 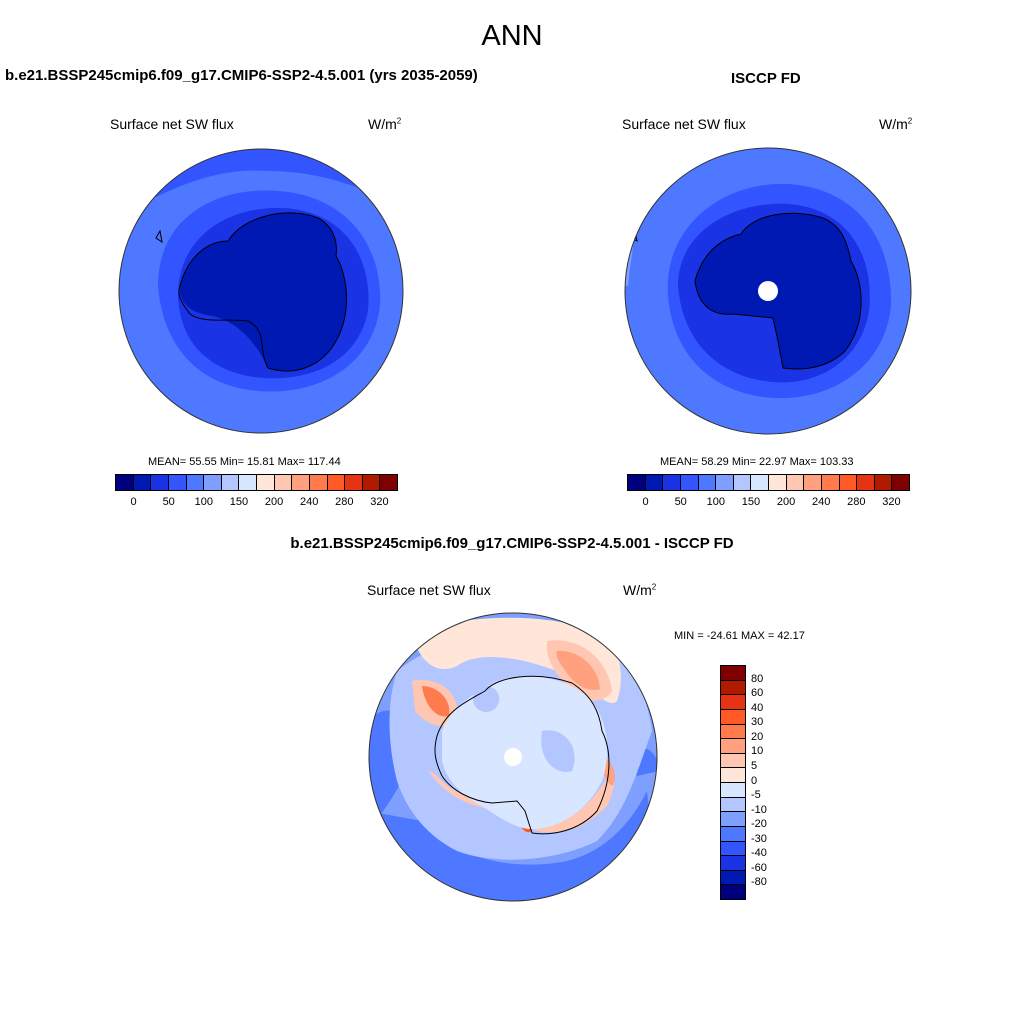 I want to click on model-polar-map, so click(x=261, y=291).